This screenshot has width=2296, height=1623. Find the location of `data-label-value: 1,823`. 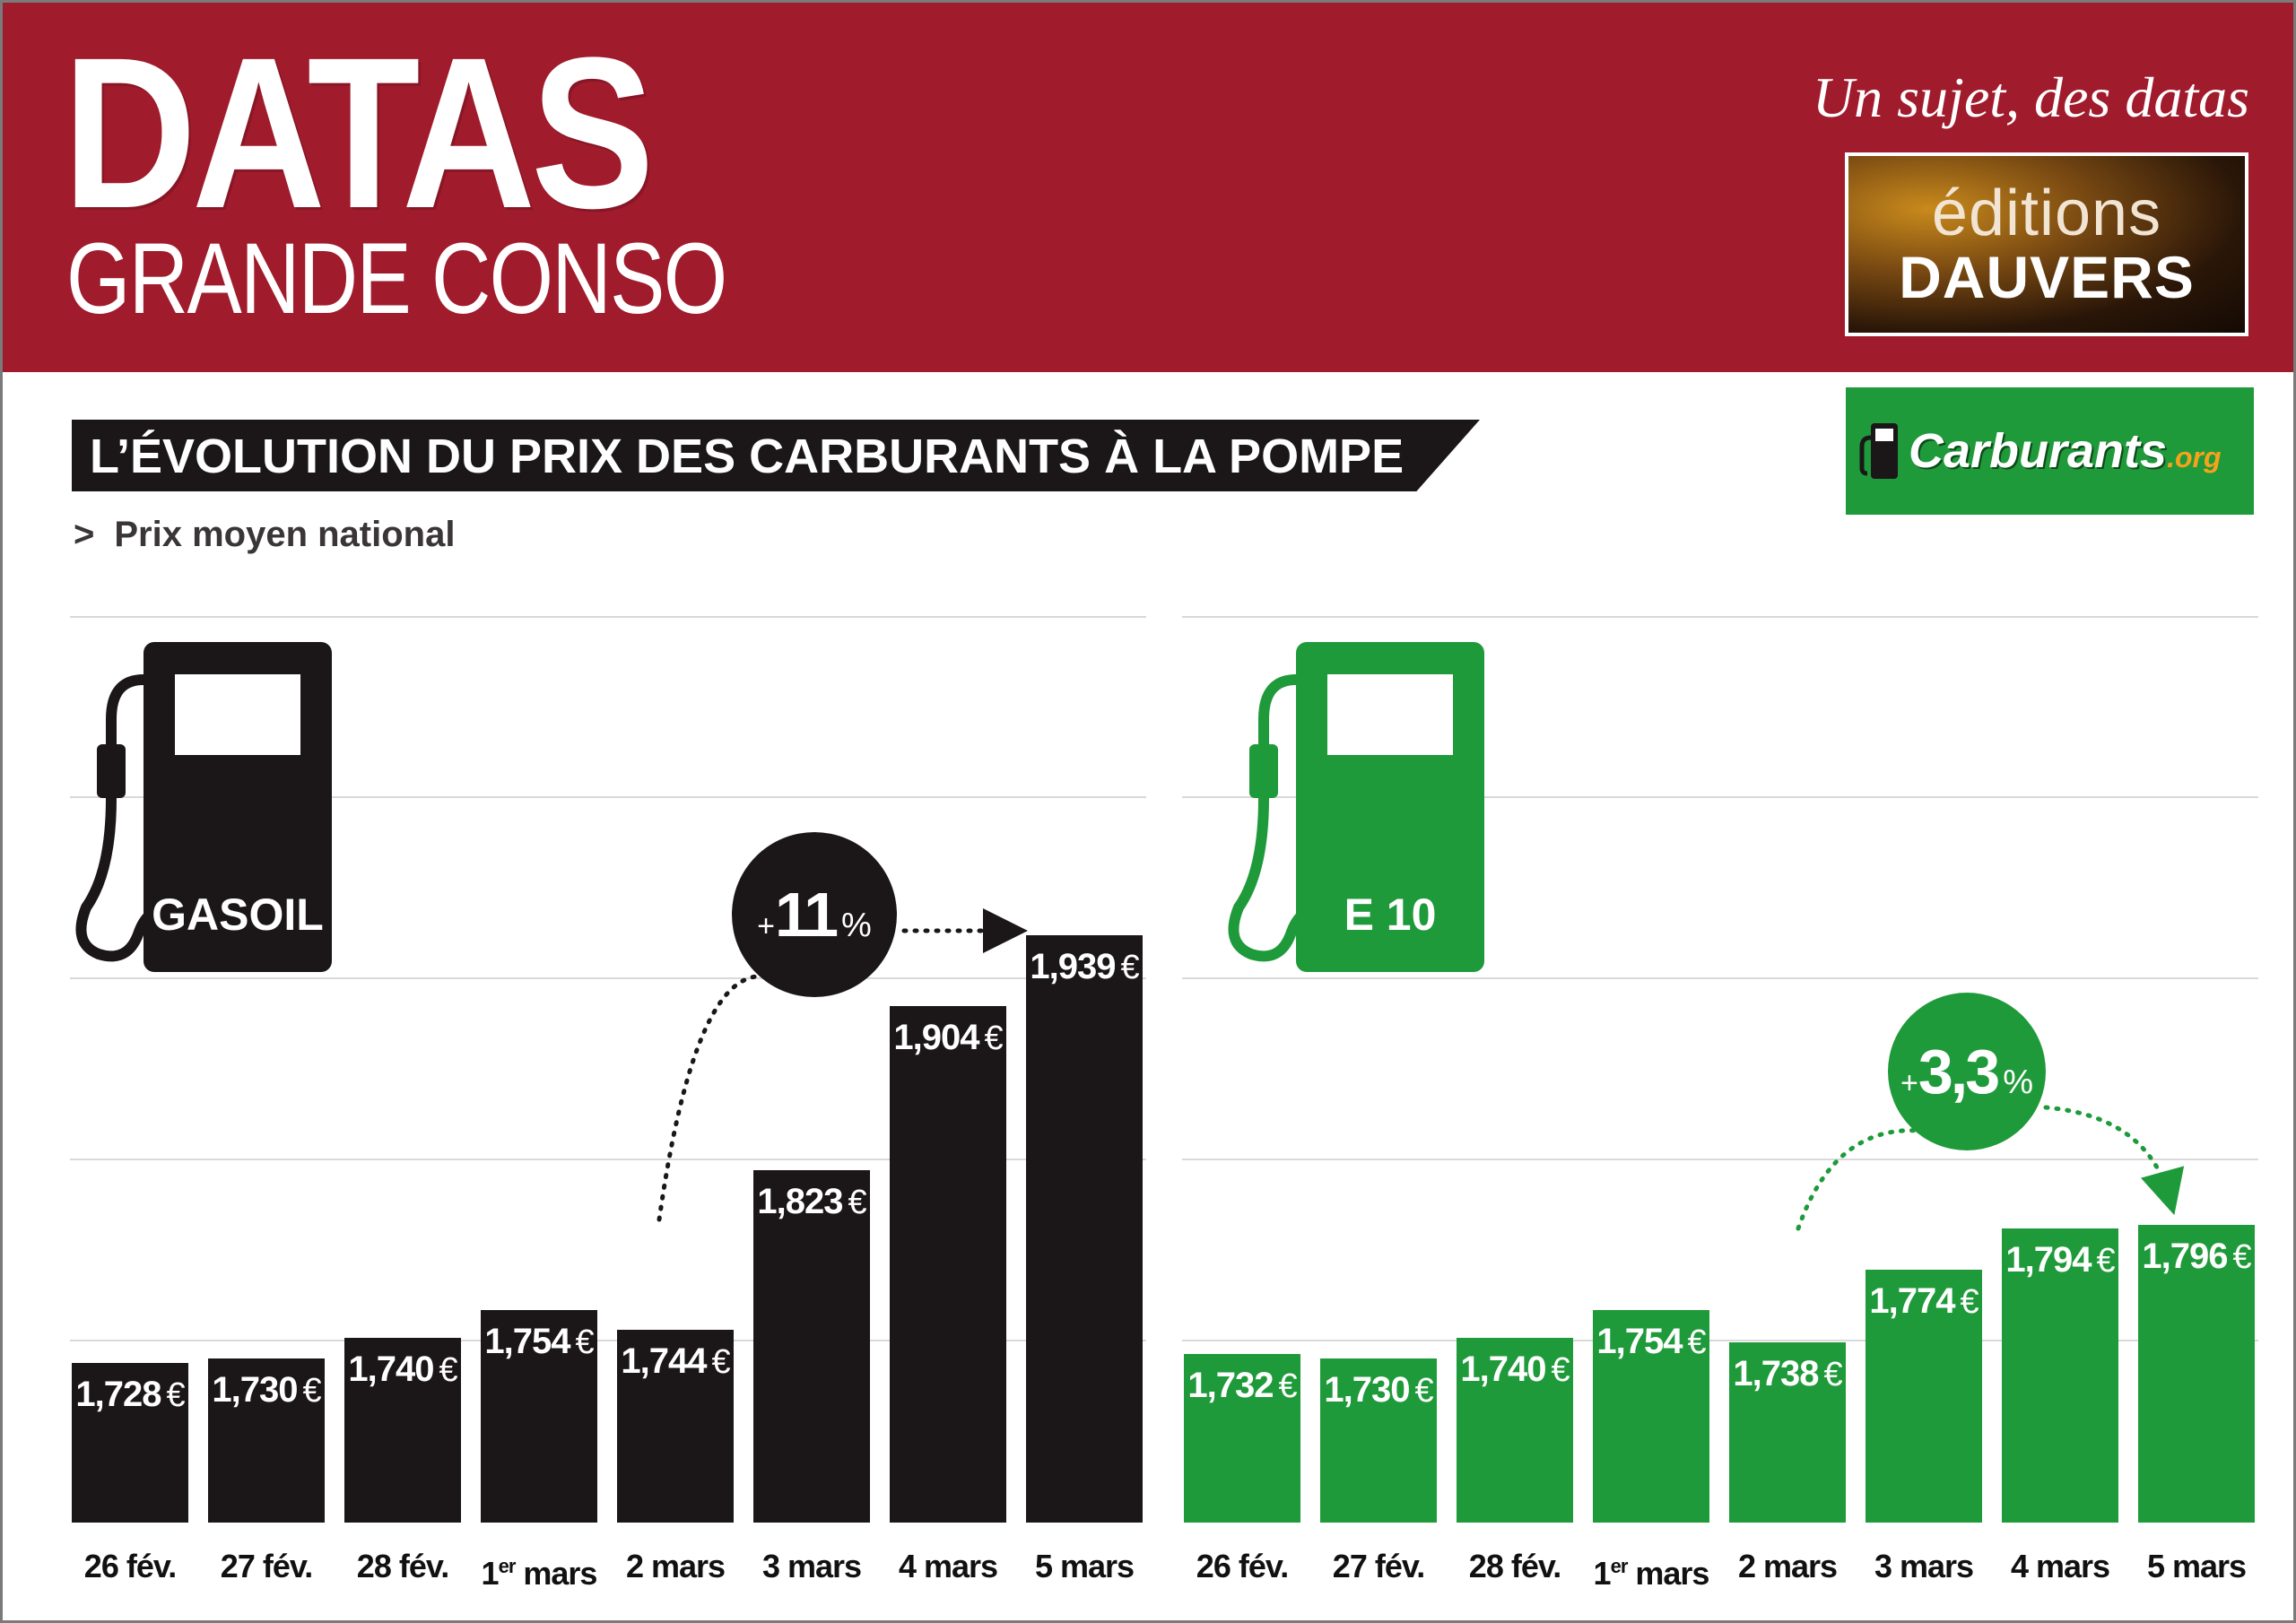

data-label-value: 1,823 is located at coordinates (800, 1201).